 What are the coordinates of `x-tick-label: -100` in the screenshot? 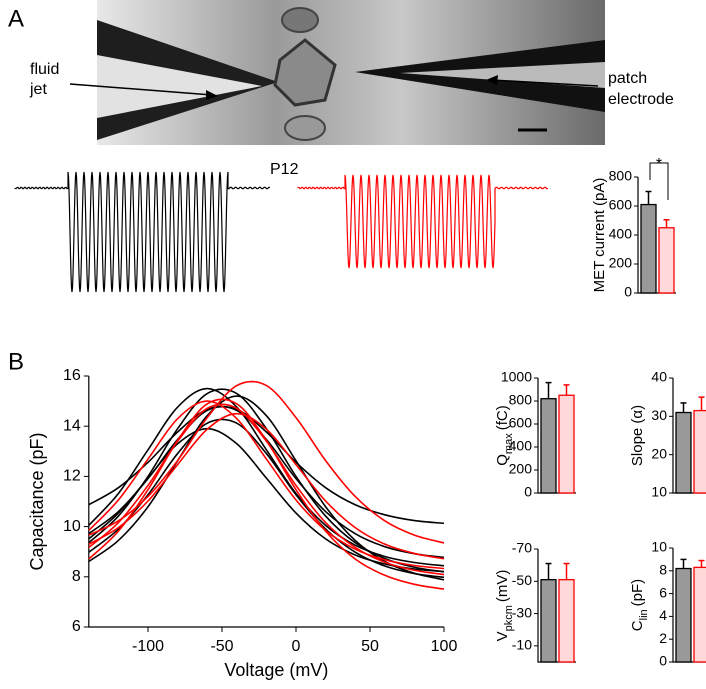 It's located at (148, 646).